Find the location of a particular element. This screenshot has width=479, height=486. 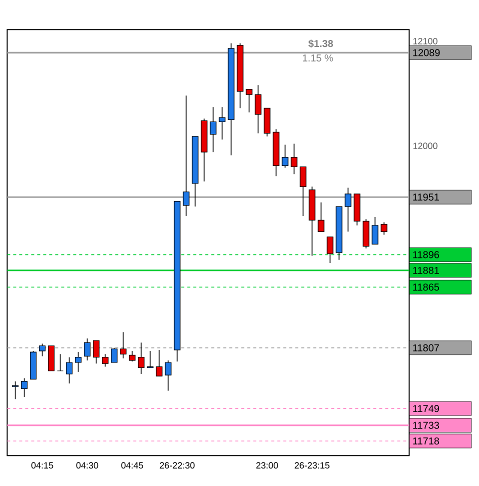

annotation: 1.15 % is located at coordinates (317, 58).